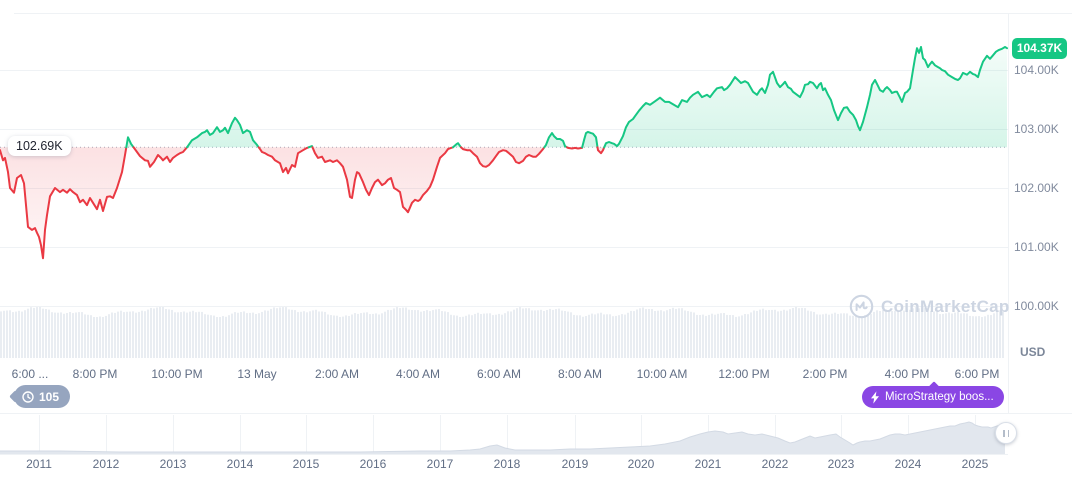 Image resolution: width=1072 pixels, height=477 pixels. I want to click on year-label: 2011, so click(39, 464).